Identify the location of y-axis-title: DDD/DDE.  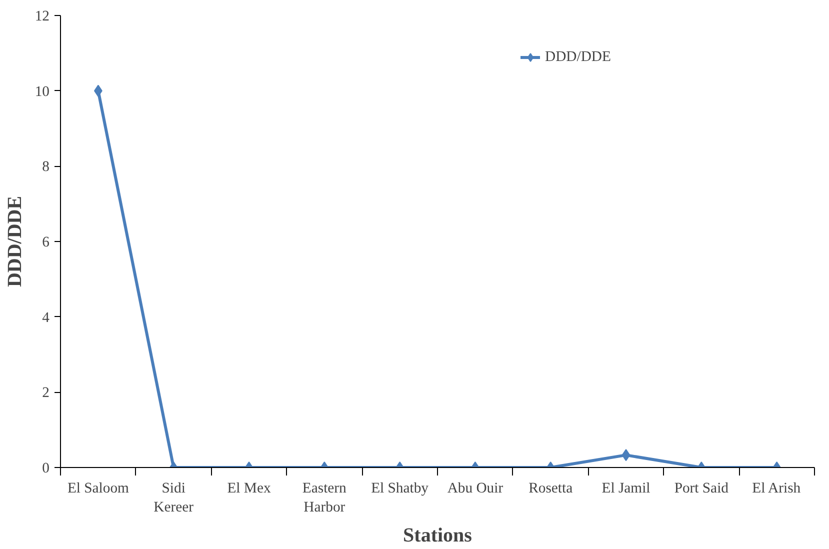
(15, 242).